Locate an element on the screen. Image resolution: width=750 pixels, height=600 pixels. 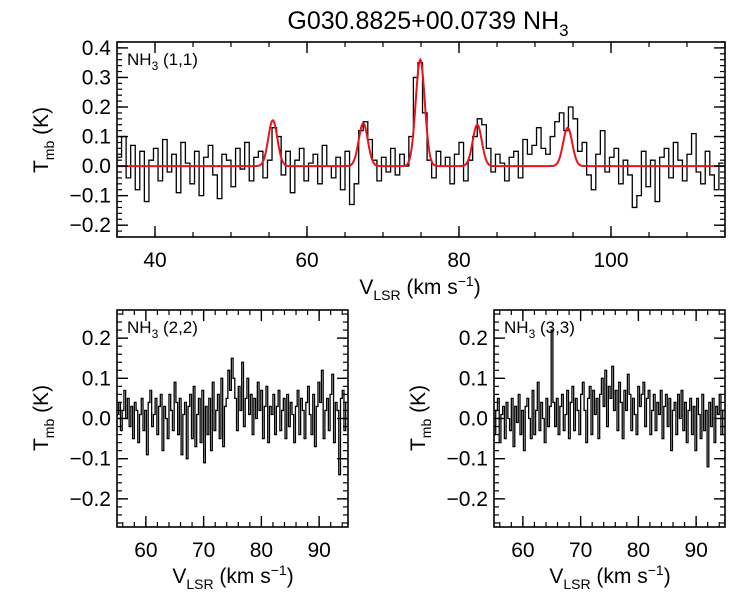
transition-label: NH3 (3,3) is located at coordinates (539, 329).